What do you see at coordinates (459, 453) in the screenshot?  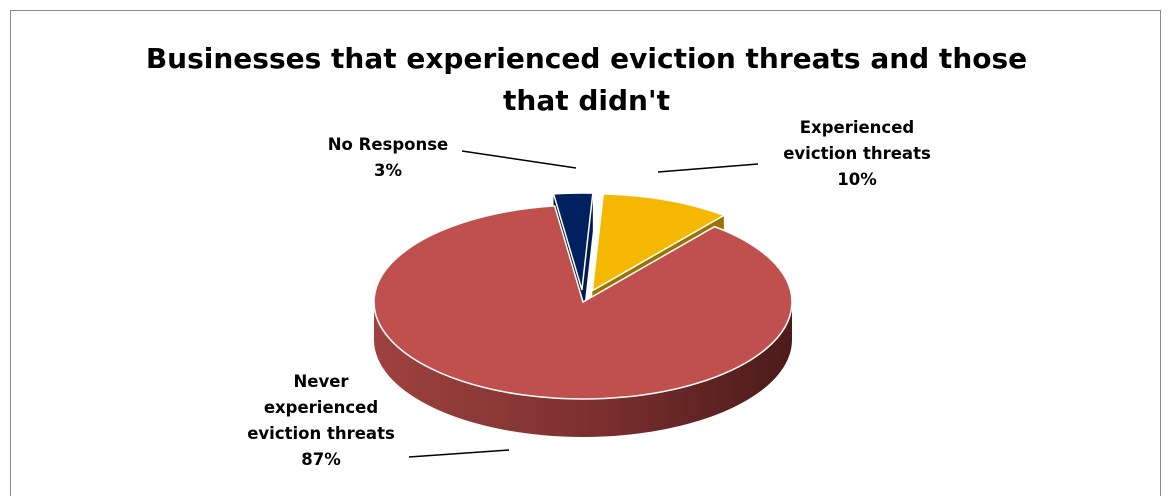 I see `leader-never-experienced` at bounding box center [459, 453].